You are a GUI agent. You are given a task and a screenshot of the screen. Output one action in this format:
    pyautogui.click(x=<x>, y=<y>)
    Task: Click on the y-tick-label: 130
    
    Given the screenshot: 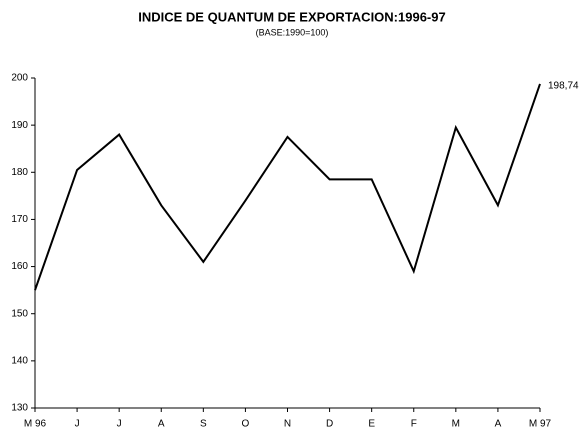 What is the action you would take?
    pyautogui.click(x=19, y=408)
    